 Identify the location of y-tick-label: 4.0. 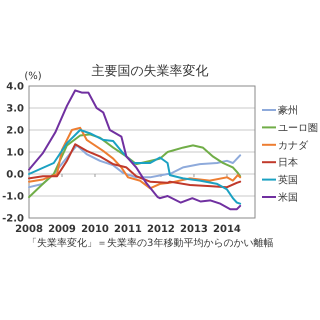
(15, 87).